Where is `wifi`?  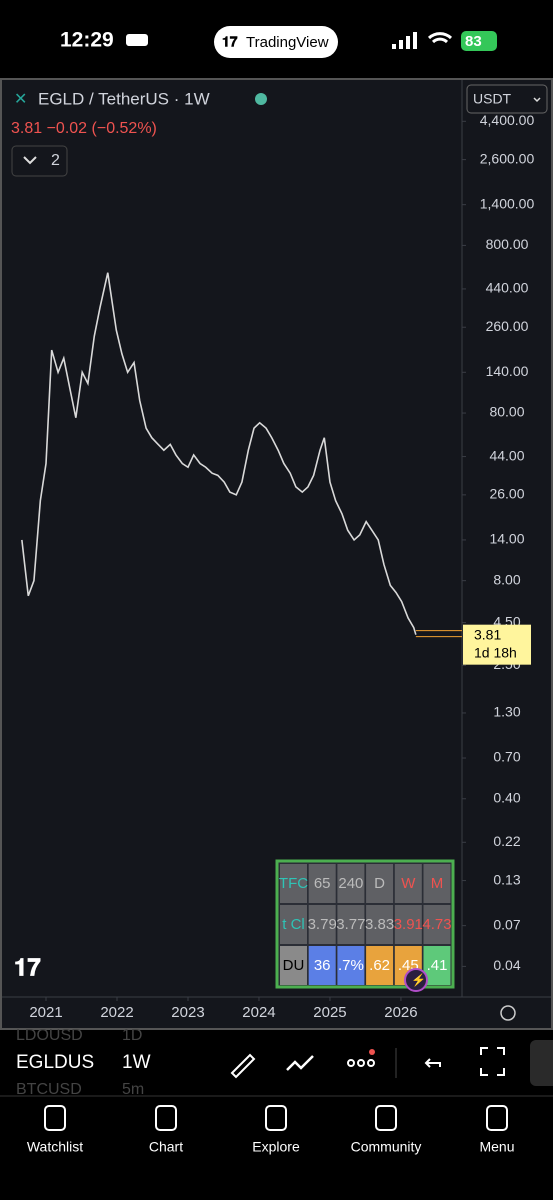
wifi is located at coordinates (440, 38).